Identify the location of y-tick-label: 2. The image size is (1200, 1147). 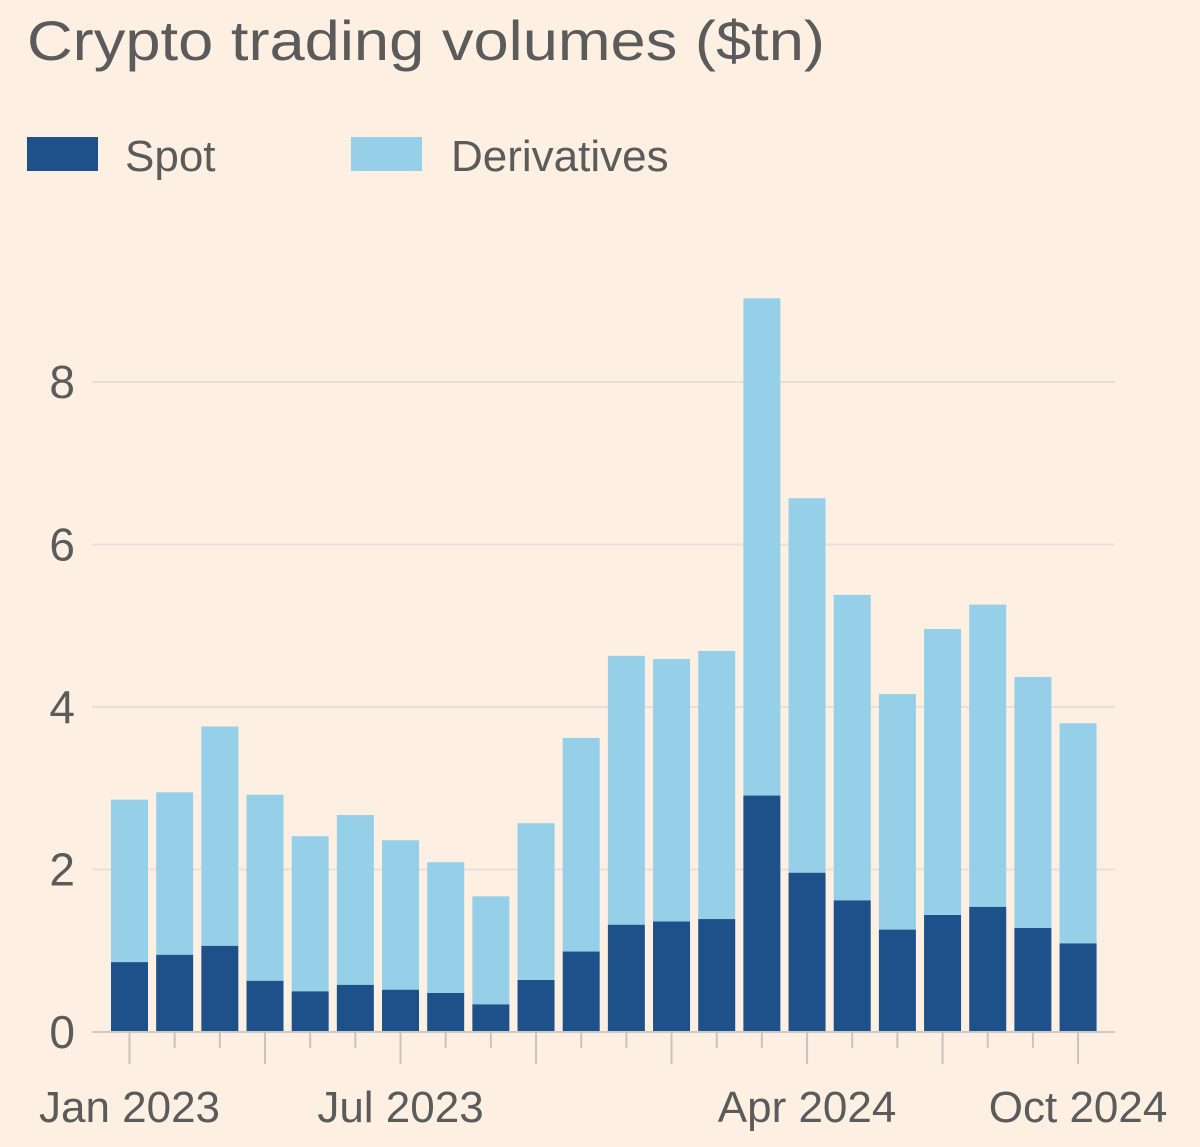
(62, 870).